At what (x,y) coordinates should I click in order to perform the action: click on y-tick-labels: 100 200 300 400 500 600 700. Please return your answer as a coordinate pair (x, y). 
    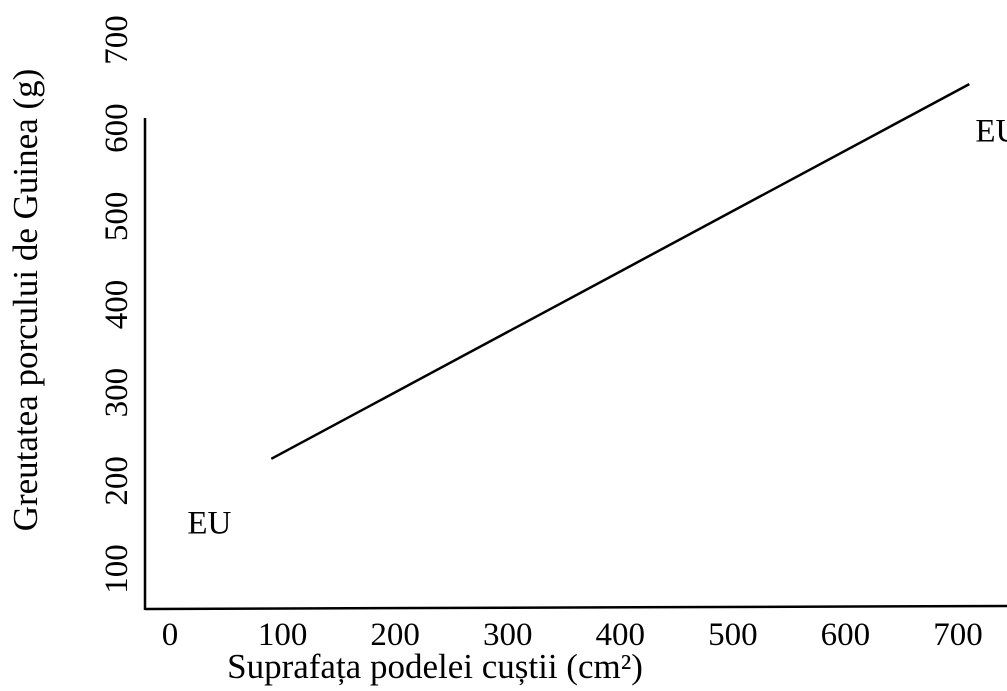
    Looking at the image, I should click on (117, 304).